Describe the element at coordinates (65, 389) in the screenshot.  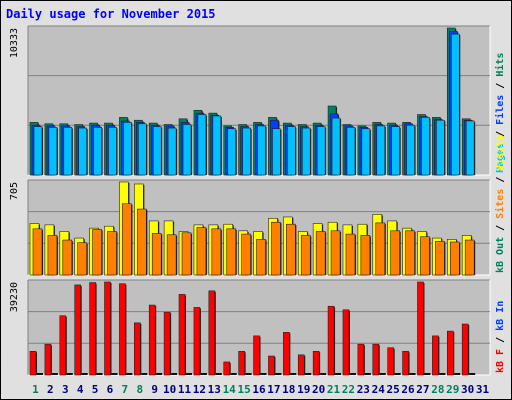
I see `x-tick-label: 3` at that location.